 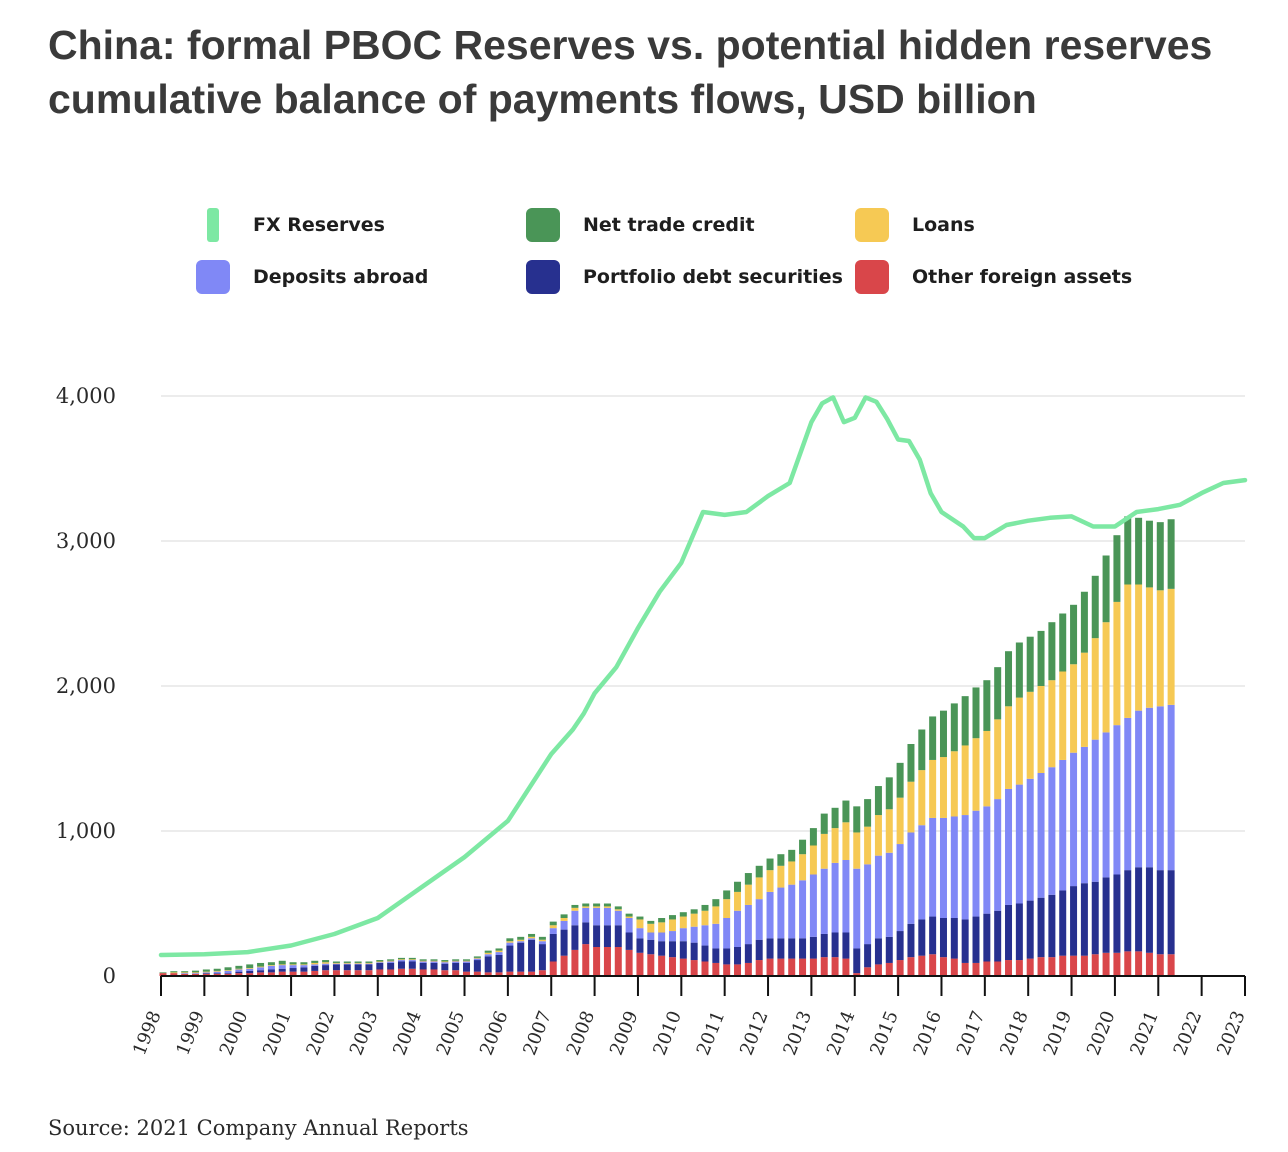 I want to click on x-tick-label: 2010, so click(x=667, y=1033).